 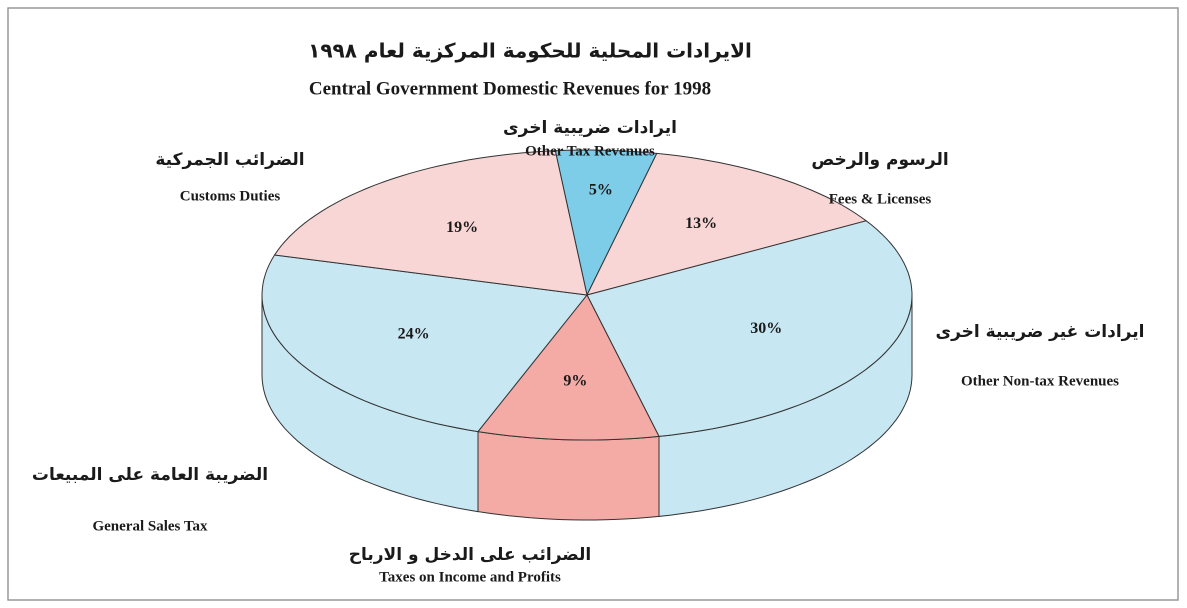 I want to click on category-label: Other Non-tax Revenues, so click(x=1040, y=381).